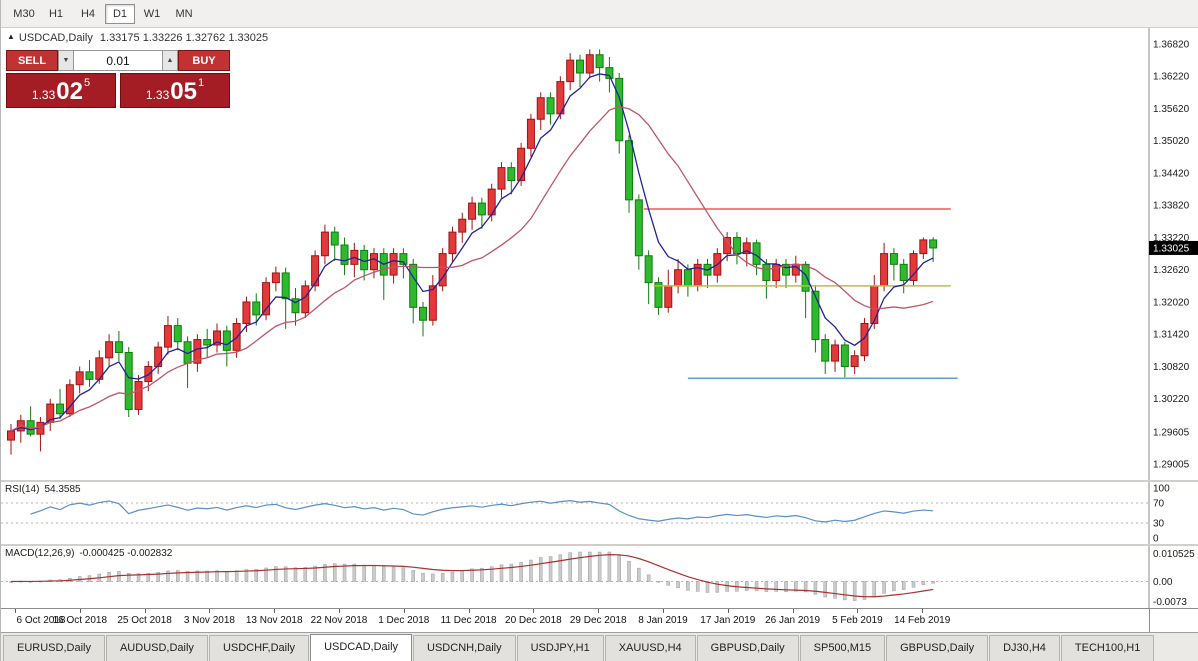  What do you see at coordinates (1161, 489) in the screenshot?
I see `svg-text: 100` at bounding box center [1161, 489].